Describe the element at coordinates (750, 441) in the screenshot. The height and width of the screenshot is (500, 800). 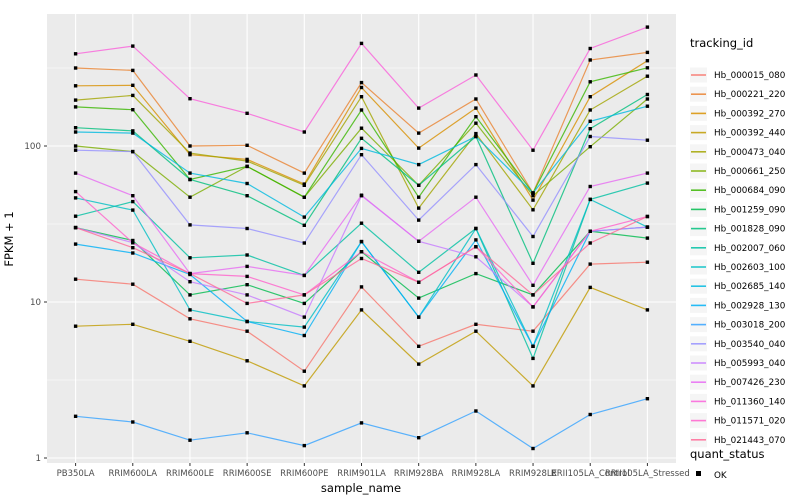
I see `legend-item-label: Hb_021443_070` at that location.